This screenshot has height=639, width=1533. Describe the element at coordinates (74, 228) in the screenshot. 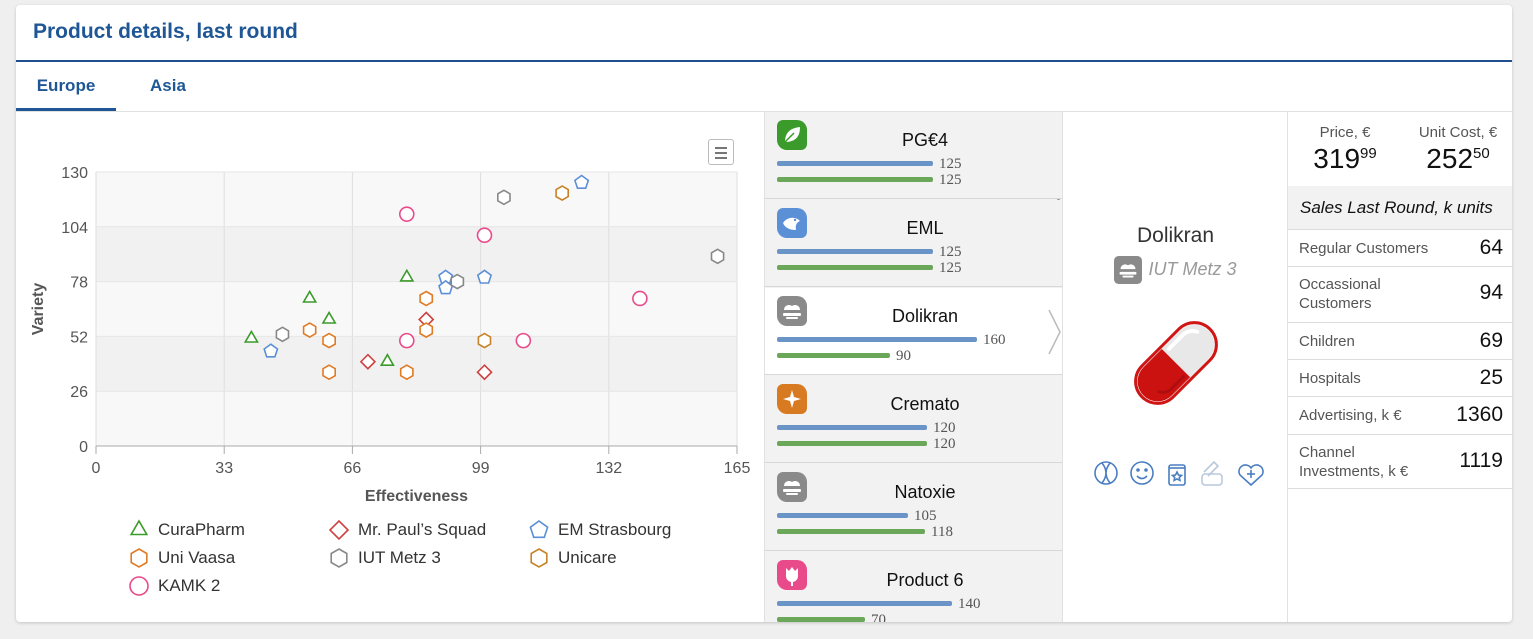

I see `y-tick-label: 104` at that location.